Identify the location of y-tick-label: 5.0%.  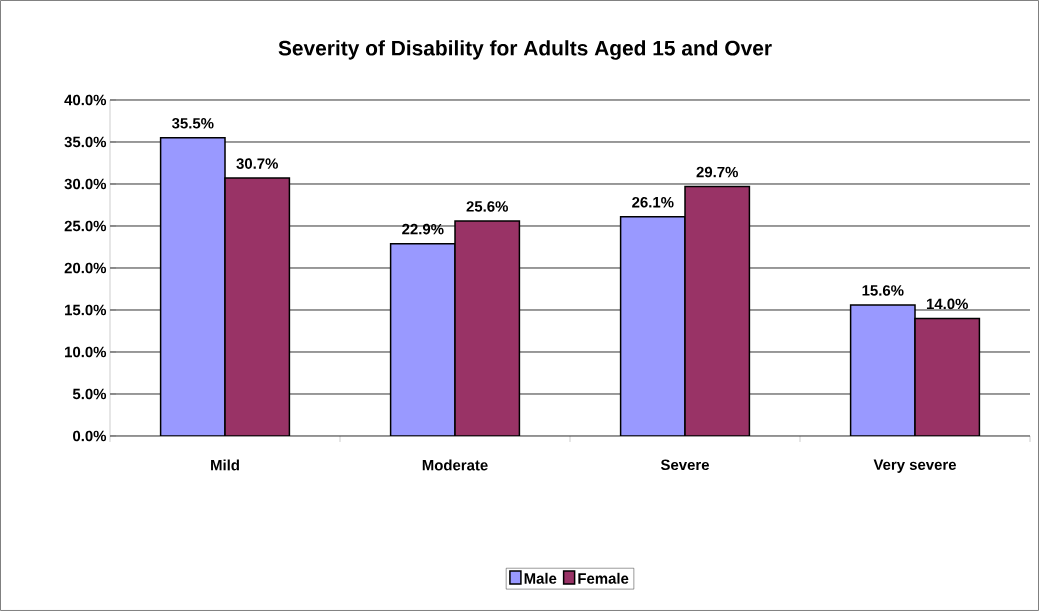
(89, 394).